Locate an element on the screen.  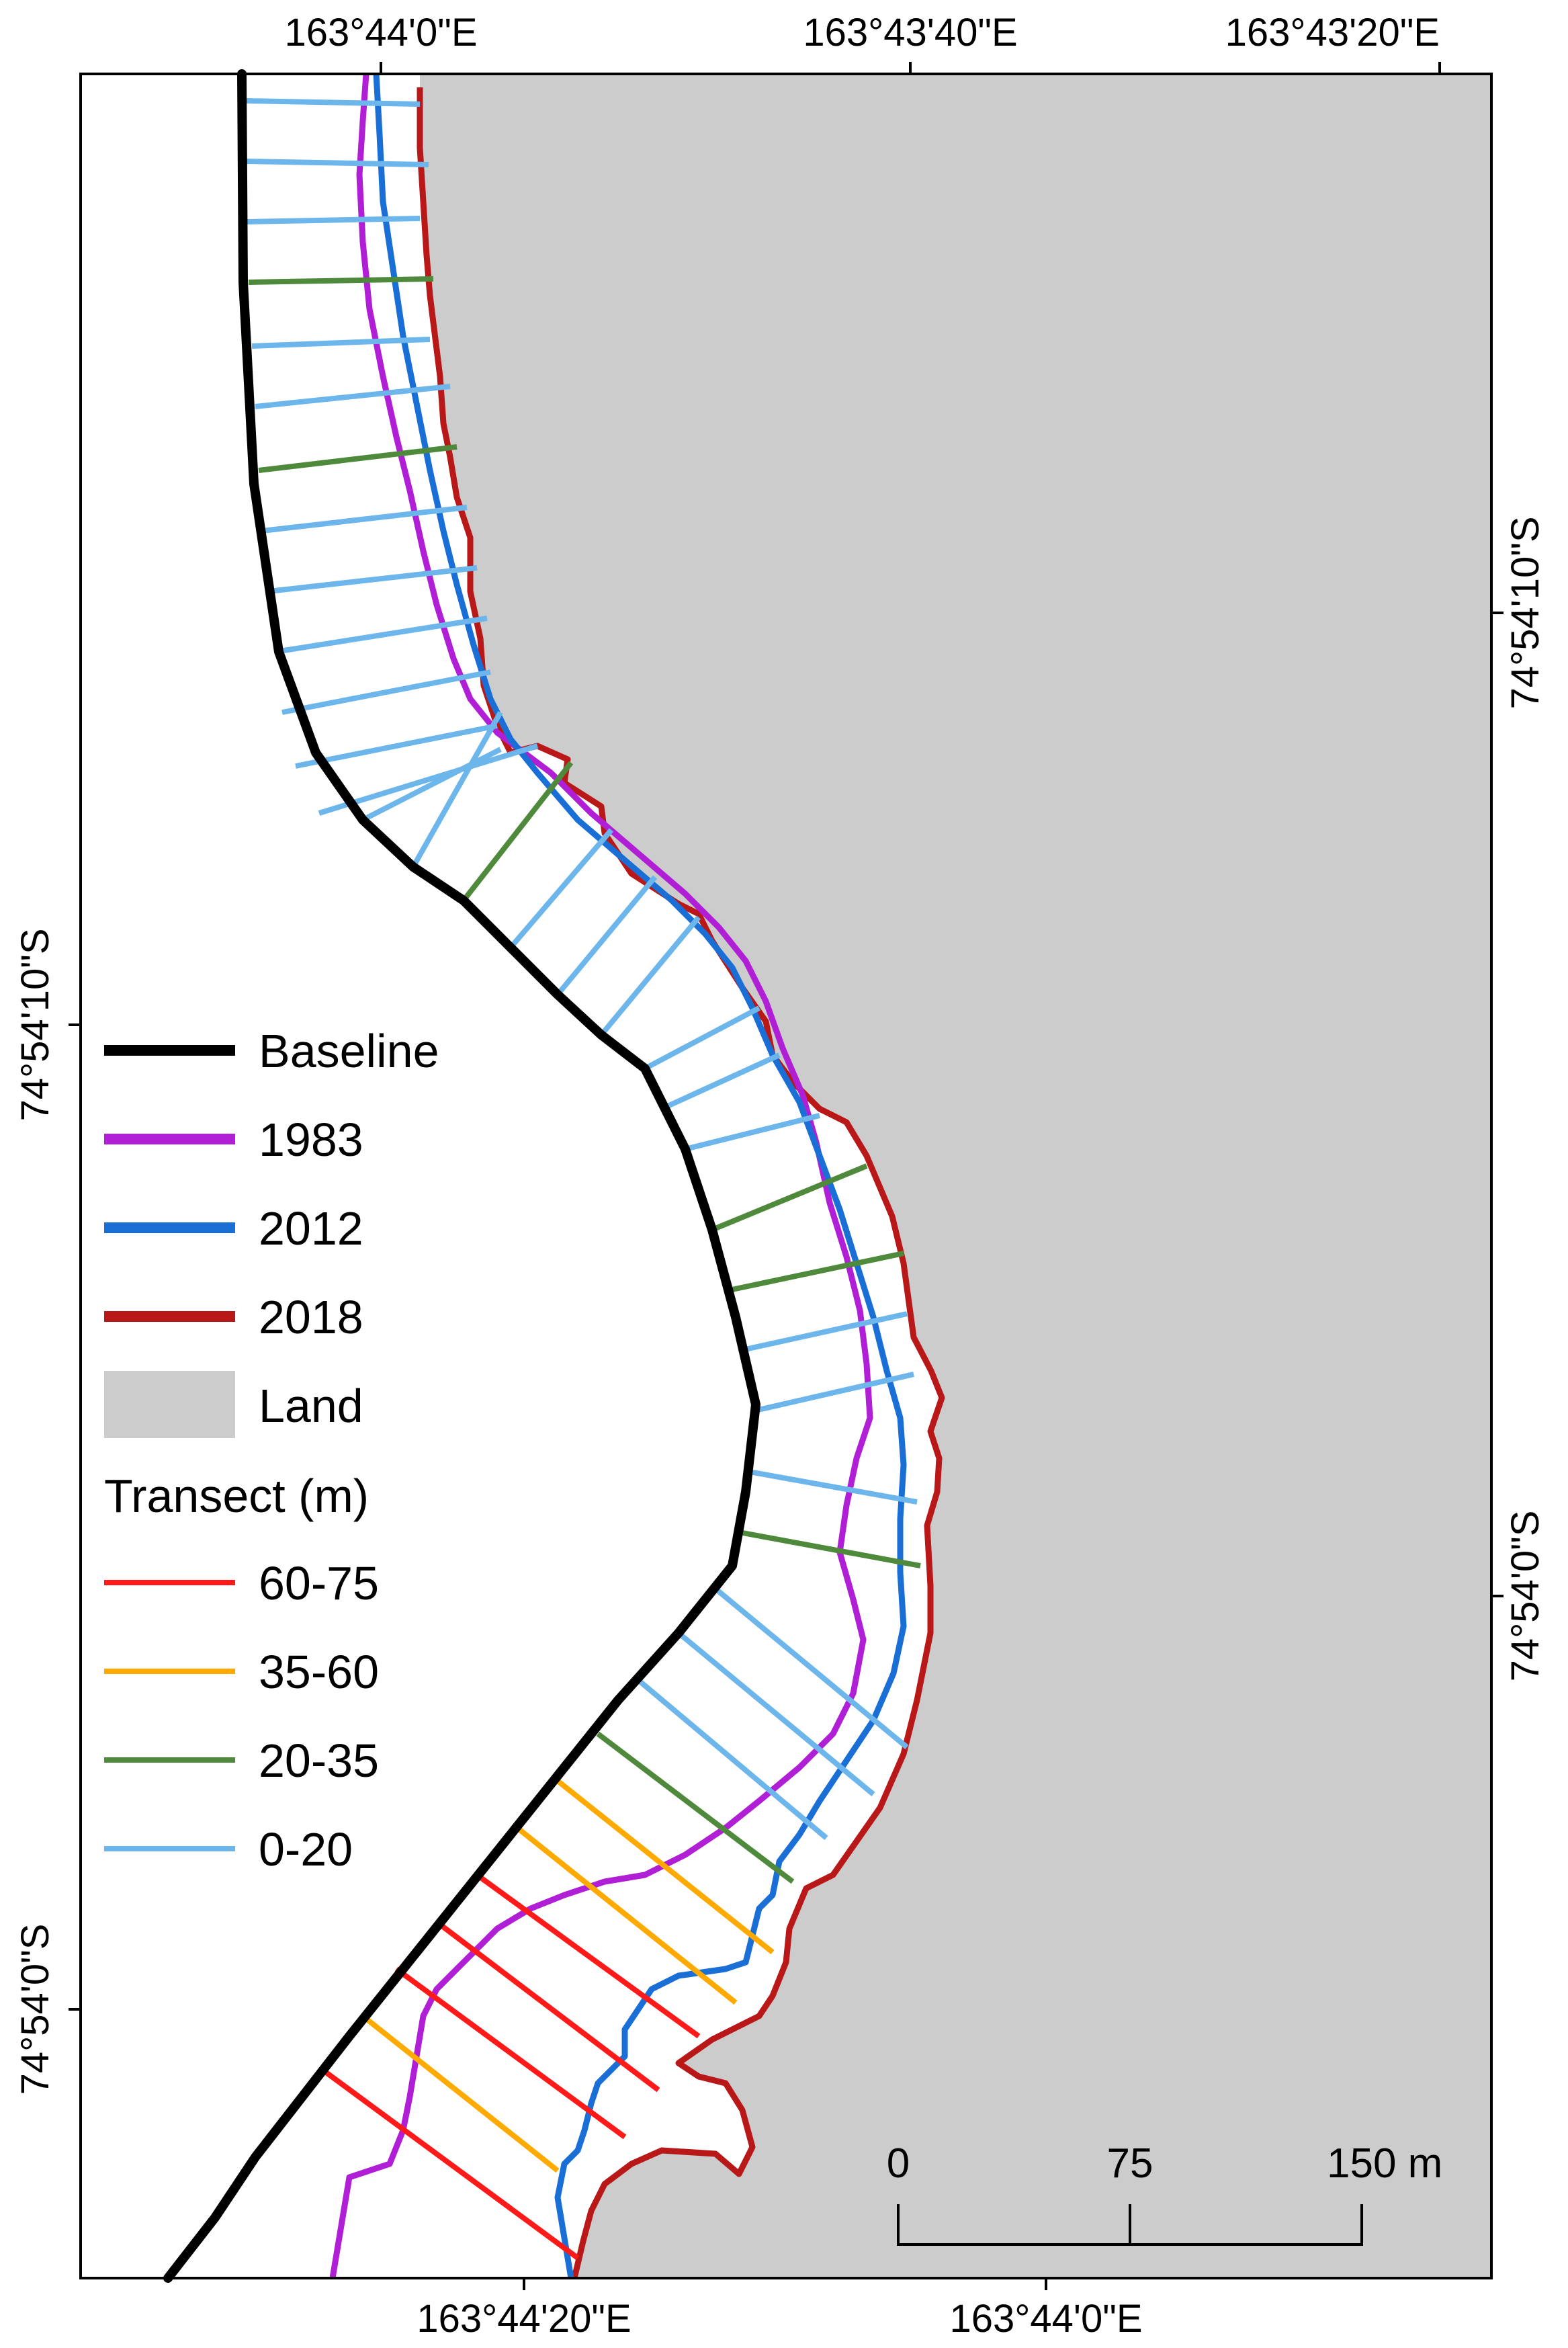
top-axis-label: 163°44'0"E is located at coordinates (380, 32).